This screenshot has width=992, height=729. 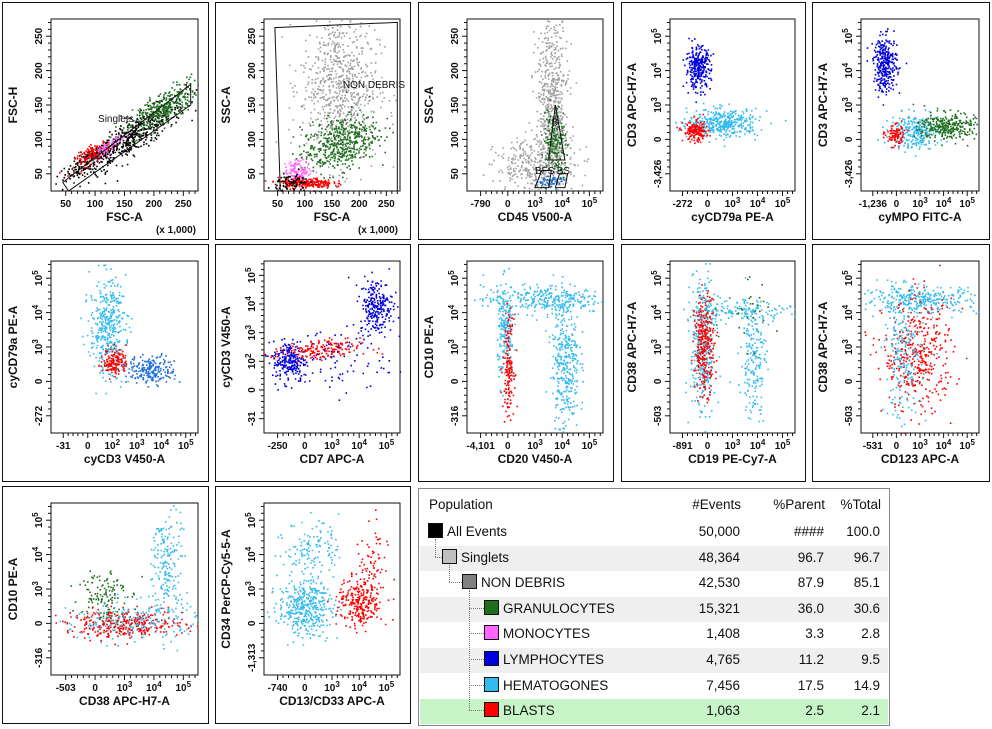 I want to click on tick-label: -31, so click(x=63, y=446).